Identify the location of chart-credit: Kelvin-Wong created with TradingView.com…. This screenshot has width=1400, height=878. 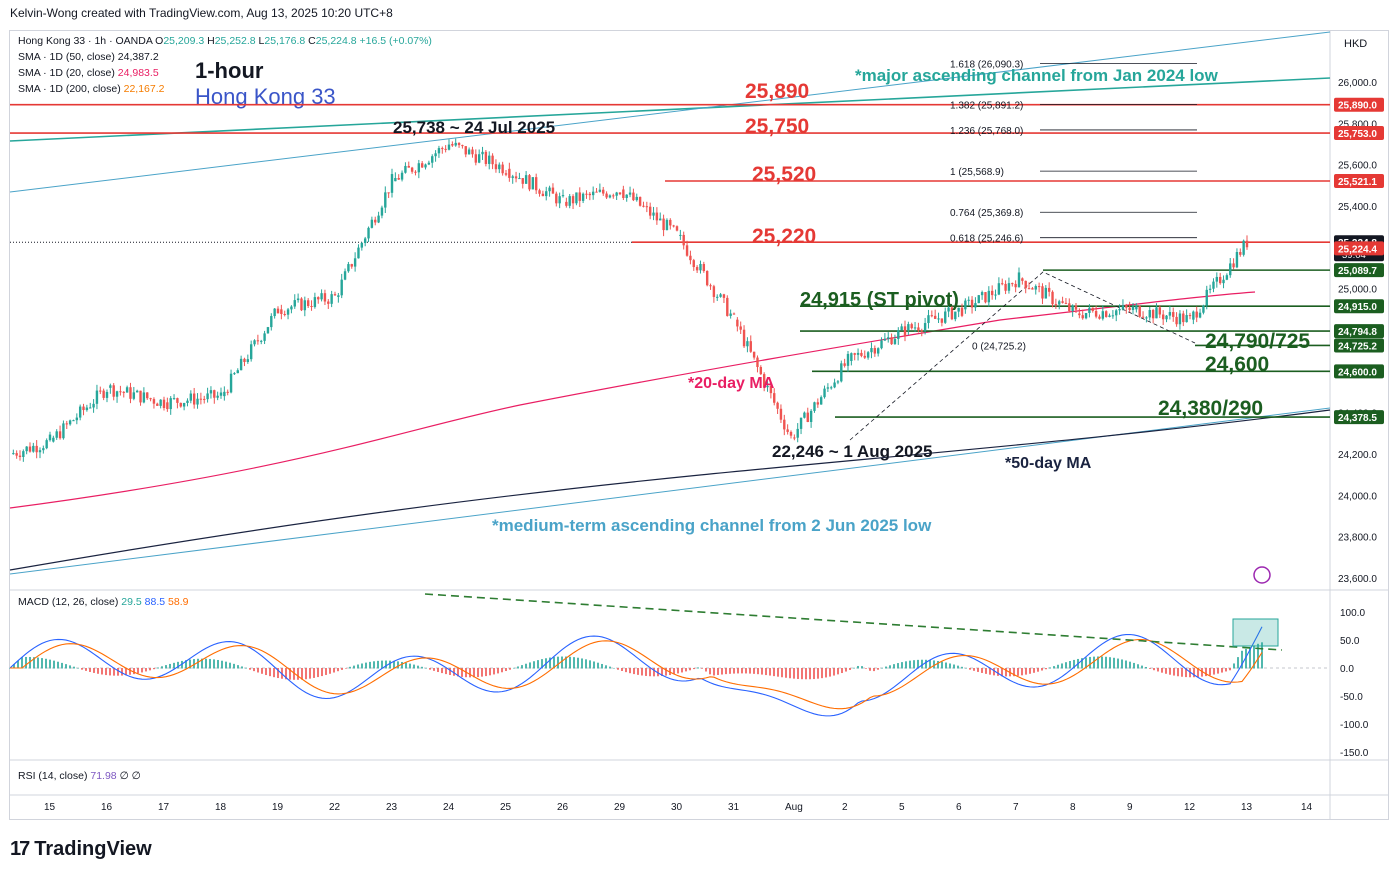
(201, 13).